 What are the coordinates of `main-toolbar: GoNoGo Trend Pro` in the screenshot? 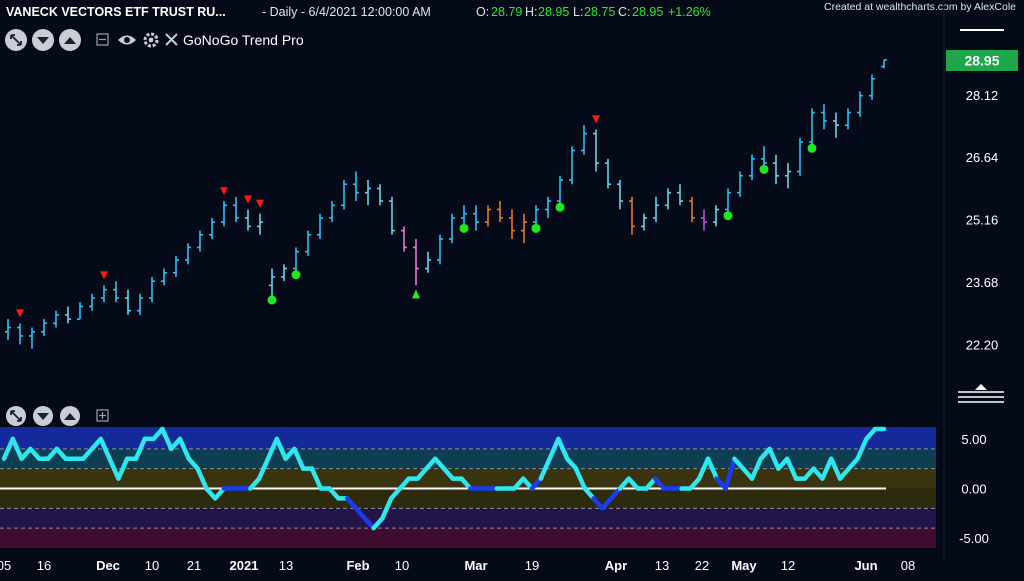 It's located at (154, 40).